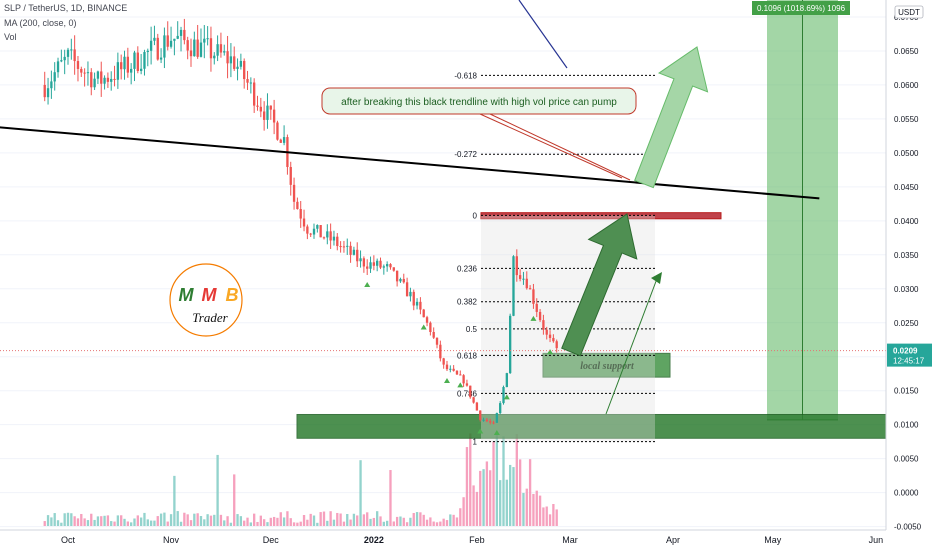 This screenshot has height=550, width=932. Describe the element at coordinates (475, 215) in the screenshot. I see `fib-level-label: 0` at that location.